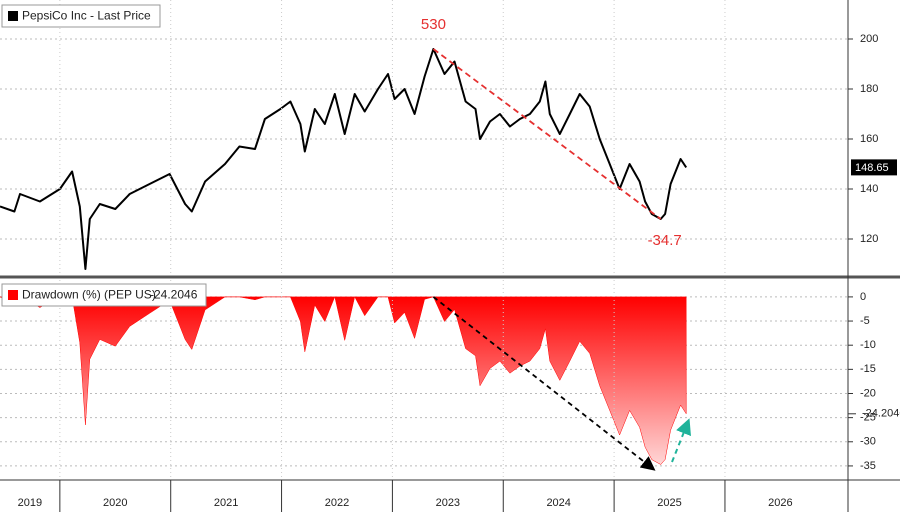 This screenshot has width=900, height=512. What do you see at coordinates (337, 503) in the screenshot?
I see `x-tick-label: 2022` at bounding box center [337, 503].